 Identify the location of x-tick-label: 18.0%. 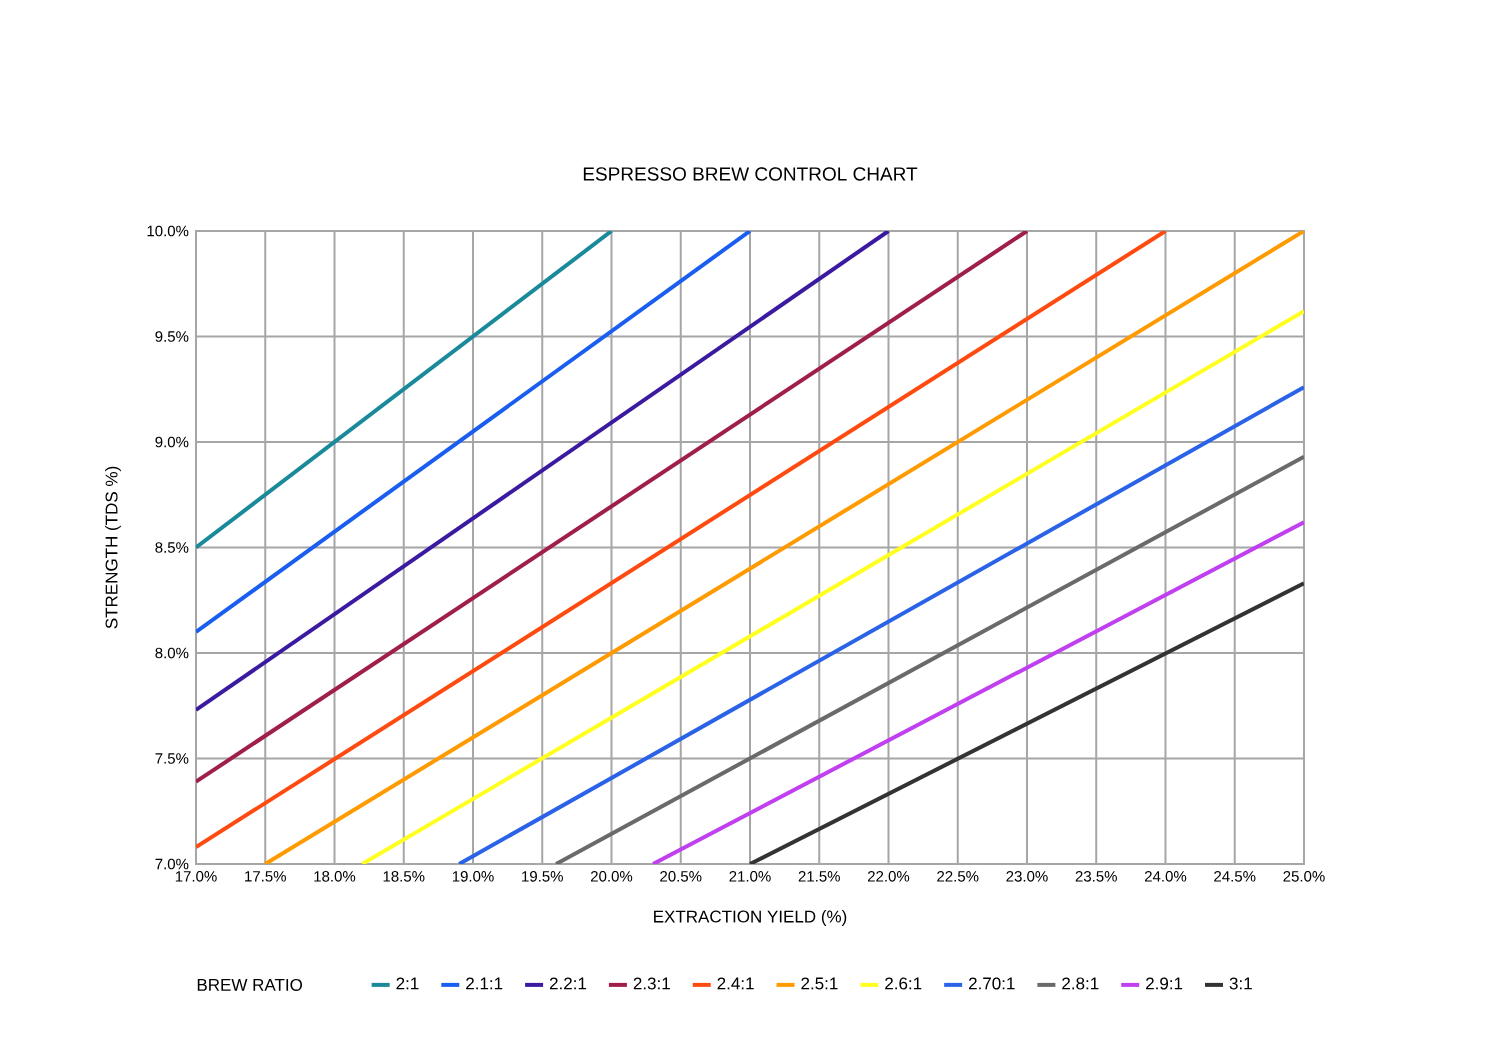
(335, 876).